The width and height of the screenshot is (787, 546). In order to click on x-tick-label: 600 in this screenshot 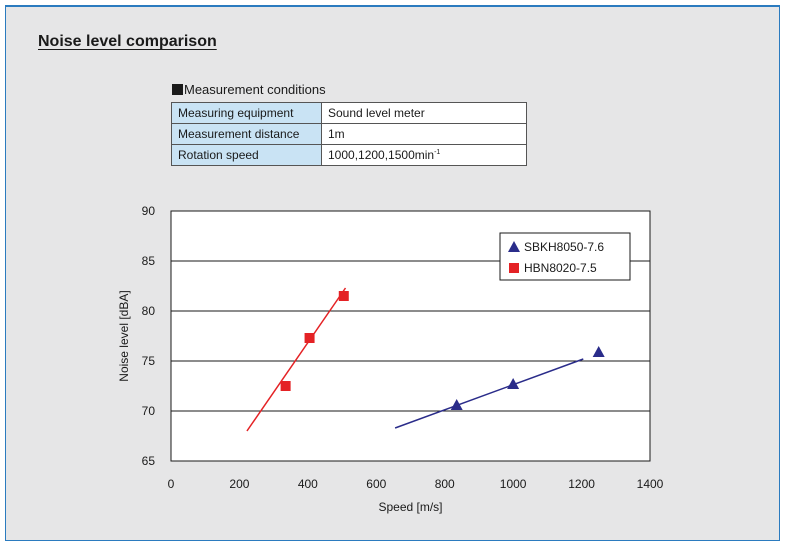, I will do `click(376, 484)`.